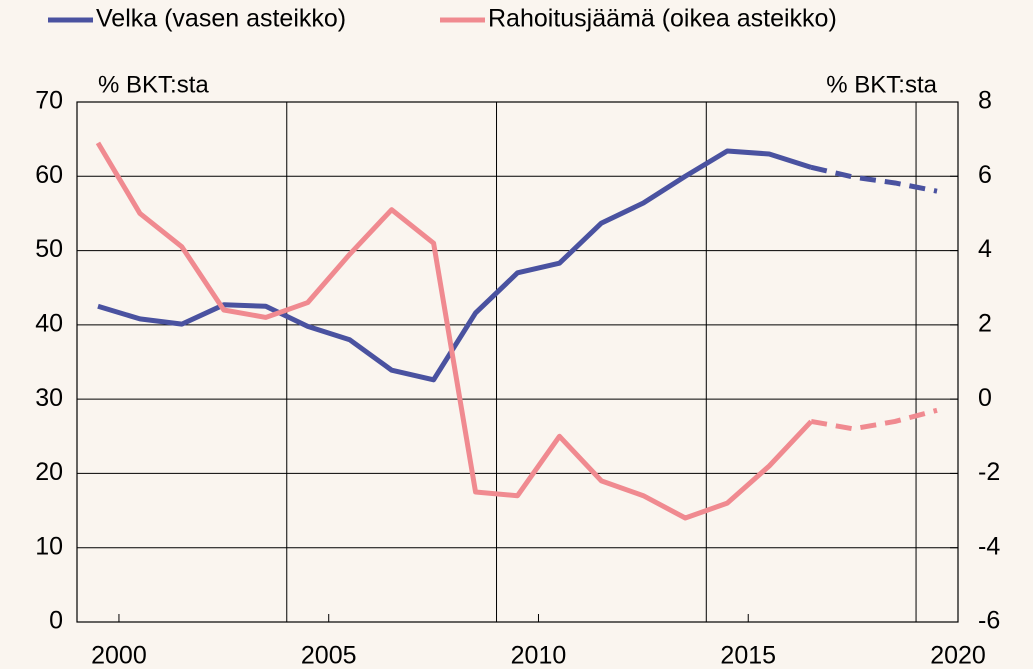  Describe the element at coordinates (985, 175) in the screenshot. I see `y2-tick-label: 6` at that location.